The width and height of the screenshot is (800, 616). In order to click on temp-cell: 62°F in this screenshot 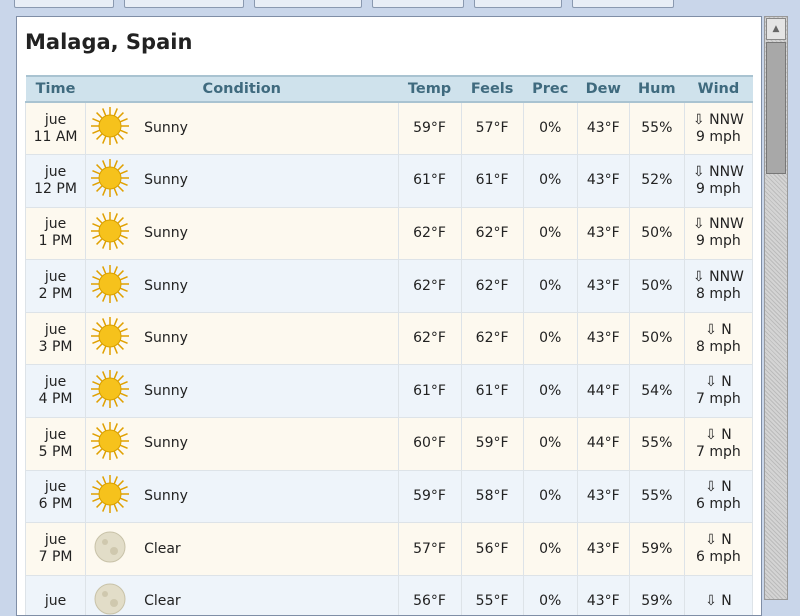, I will do `click(429, 233)`.